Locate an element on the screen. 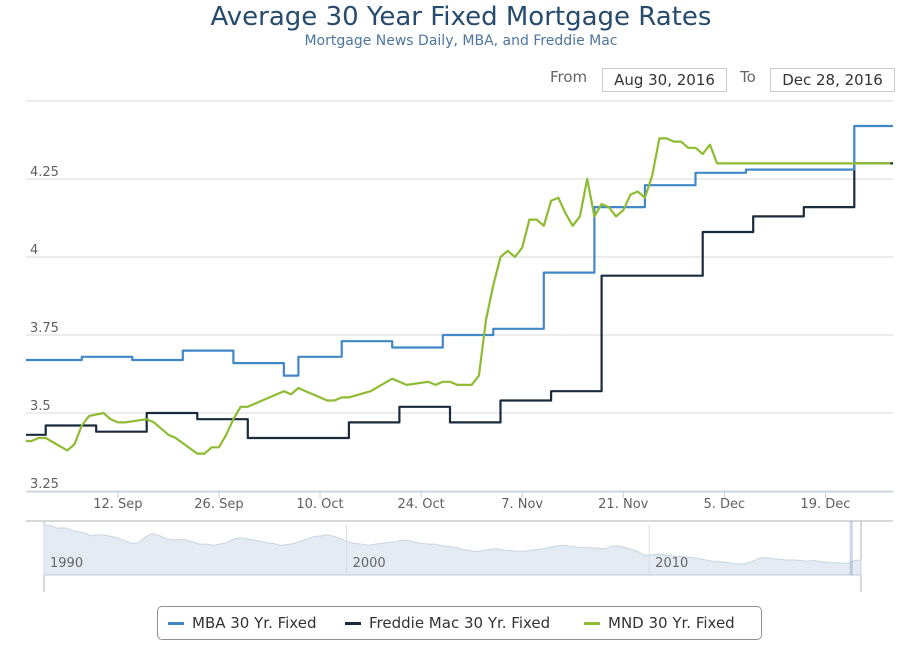 This screenshot has height=652, width=922. range-from-input: Aug 30, 2016 is located at coordinates (664, 80).